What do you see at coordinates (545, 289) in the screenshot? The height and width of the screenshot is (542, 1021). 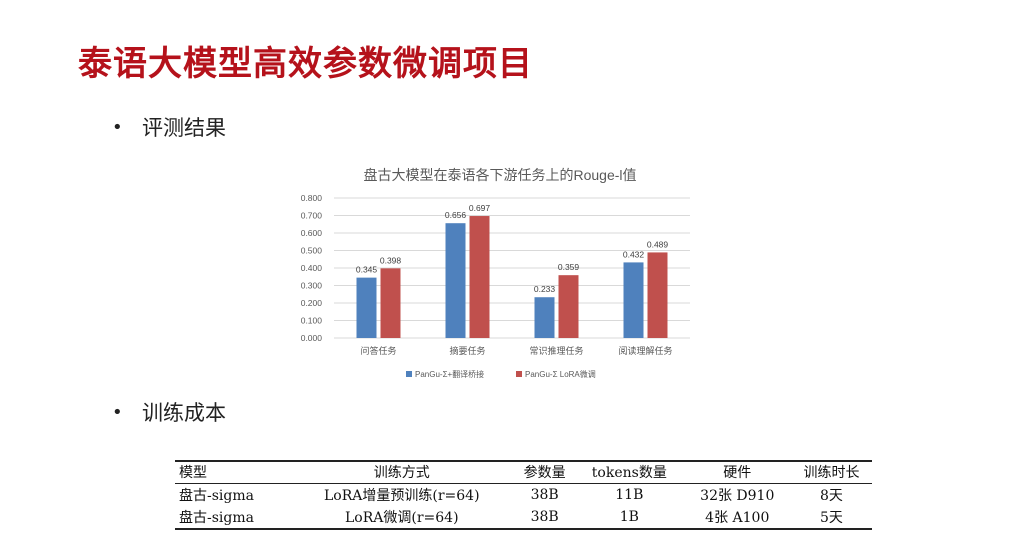 I see `data-label: 0.233` at bounding box center [545, 289].